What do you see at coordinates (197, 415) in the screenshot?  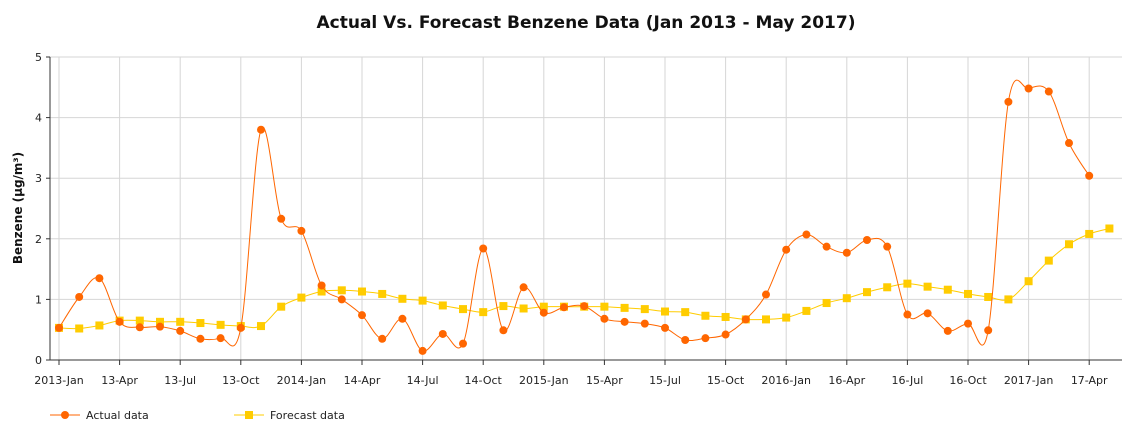 I see `legend: Actual data Forecast data` at bounding box center [197, 415].